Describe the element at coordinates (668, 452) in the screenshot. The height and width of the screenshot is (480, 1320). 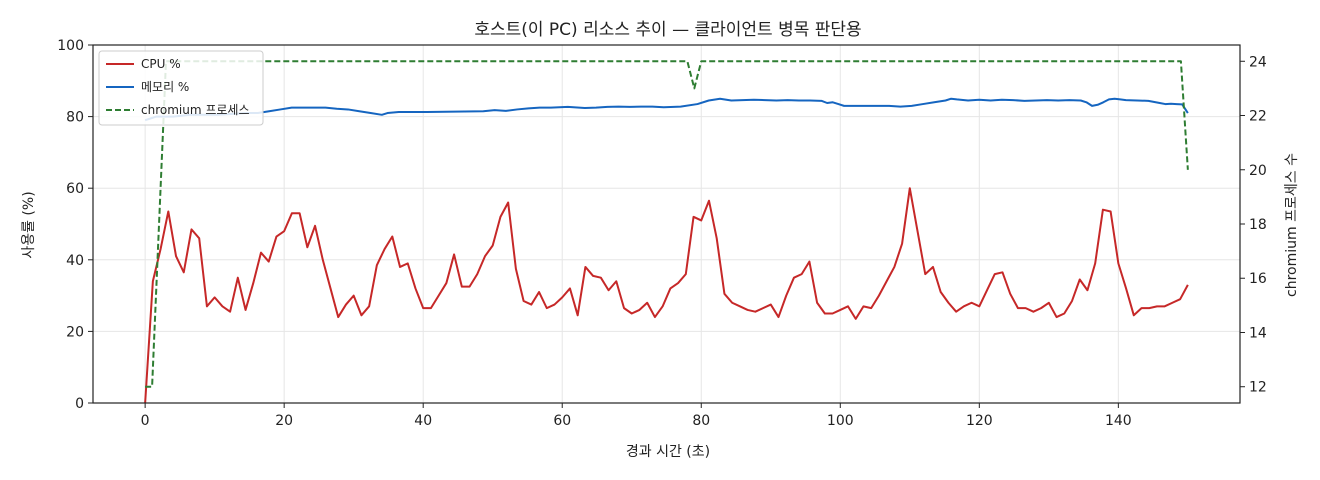
I see `x-axis-label: 경과 시간 (초)` at that location.